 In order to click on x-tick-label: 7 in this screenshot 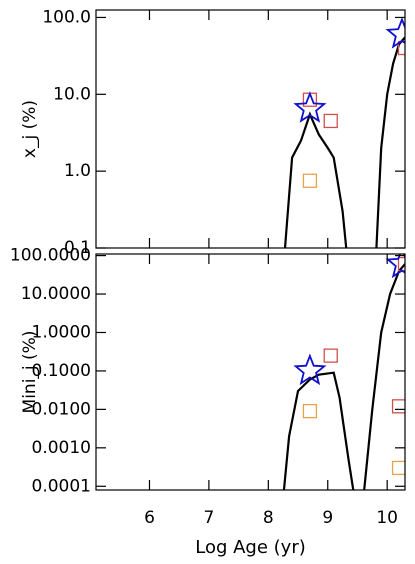, I will do `click(208, 518)`.